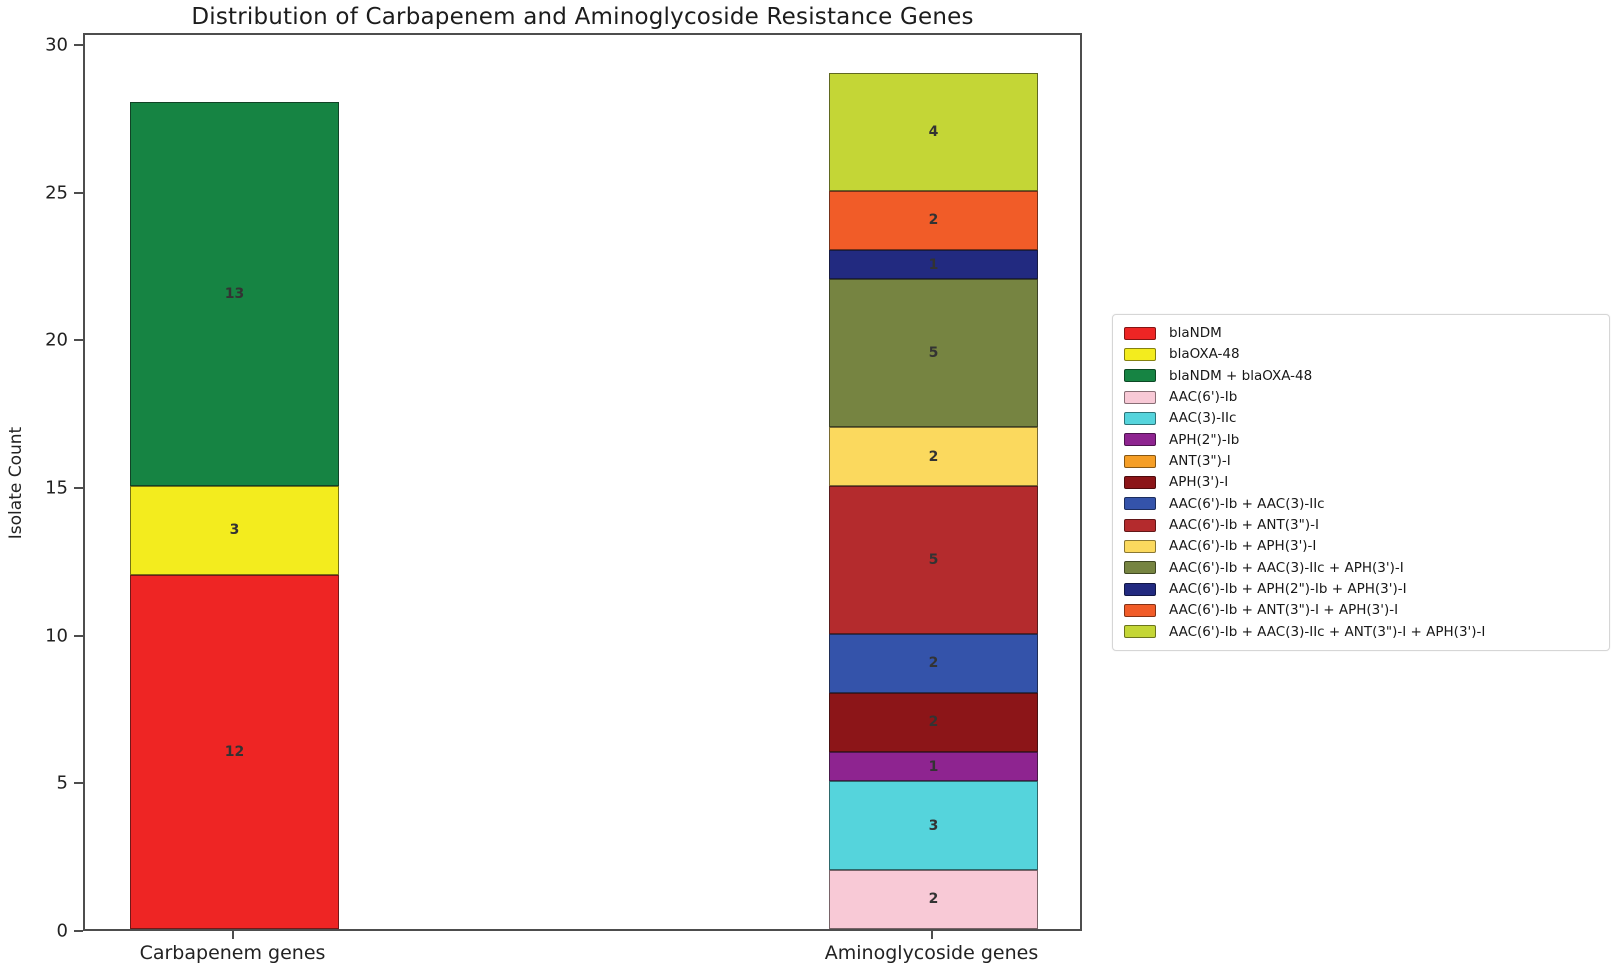  I want to click on legend-item: AAC(6')-Ib + AAC(3)-IIc, so click(1361, 504).